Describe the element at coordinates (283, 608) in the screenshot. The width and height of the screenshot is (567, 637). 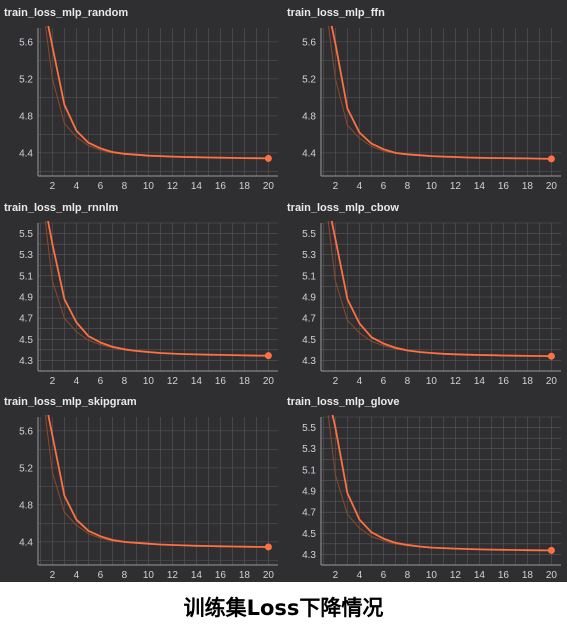
I see `figure-caption: 训练集Loss下降情况` at that location.